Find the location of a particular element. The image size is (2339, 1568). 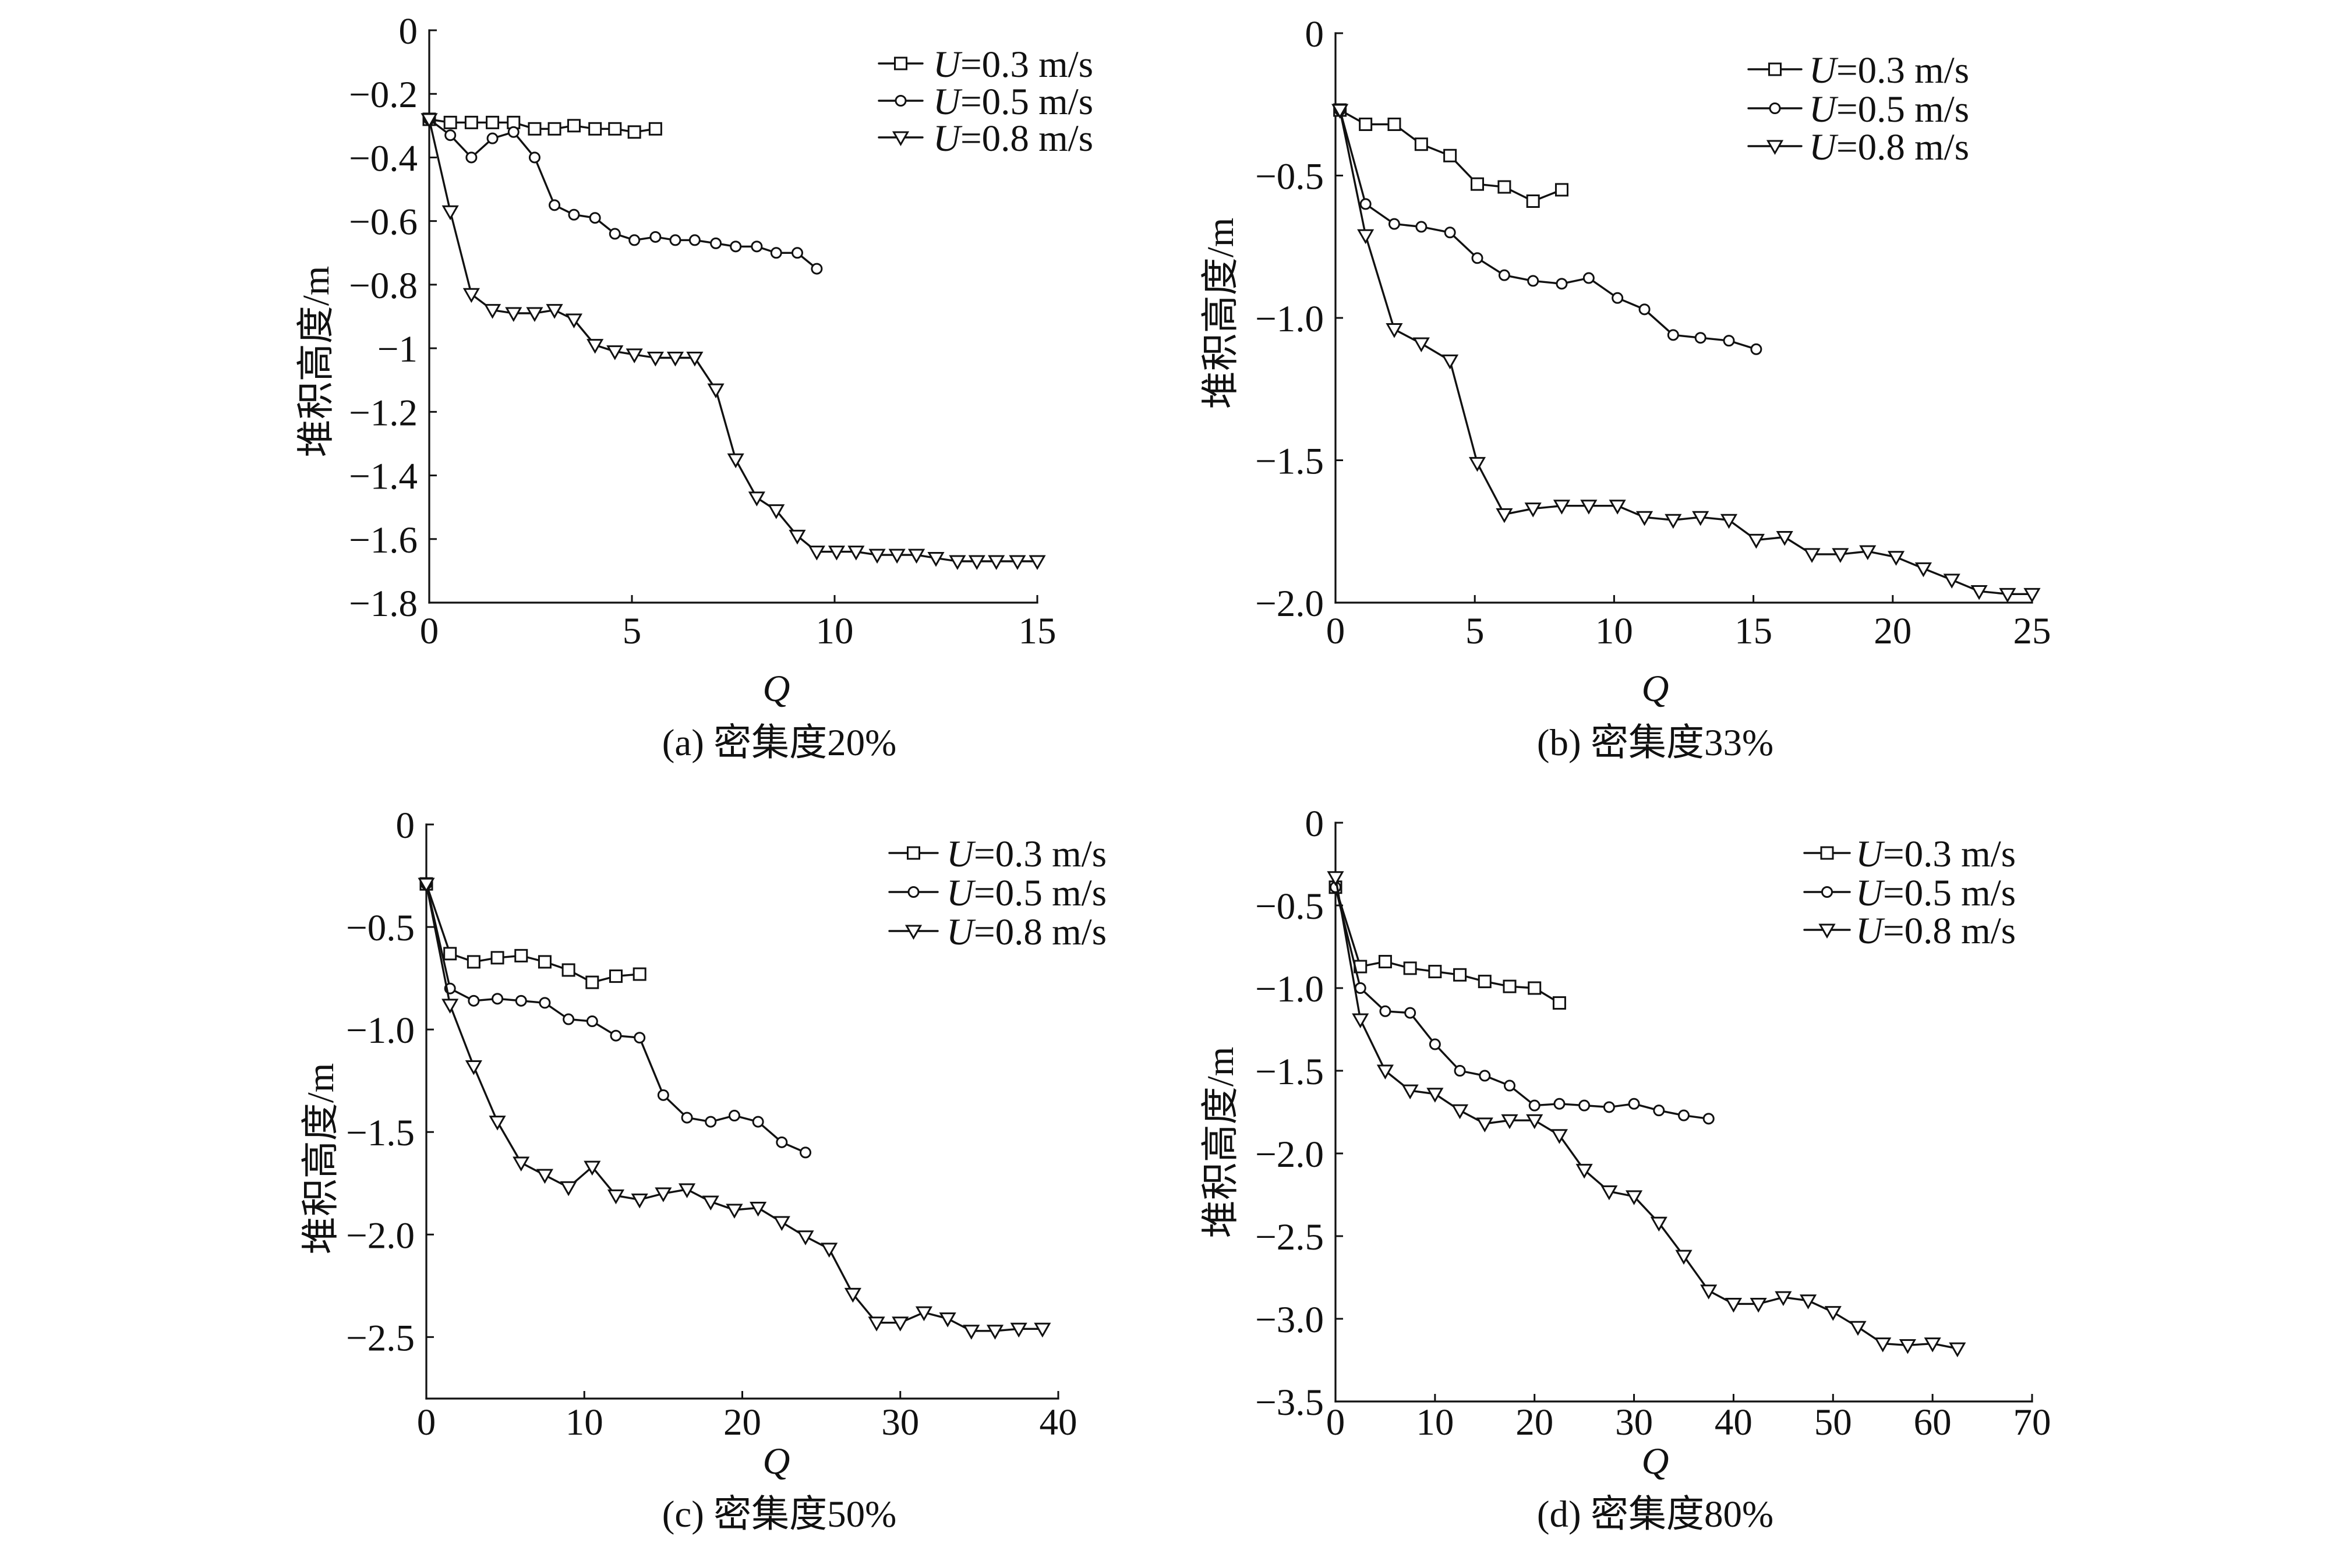

legend-item: U=0.8 m/s is located at coordinates (1909, 931).